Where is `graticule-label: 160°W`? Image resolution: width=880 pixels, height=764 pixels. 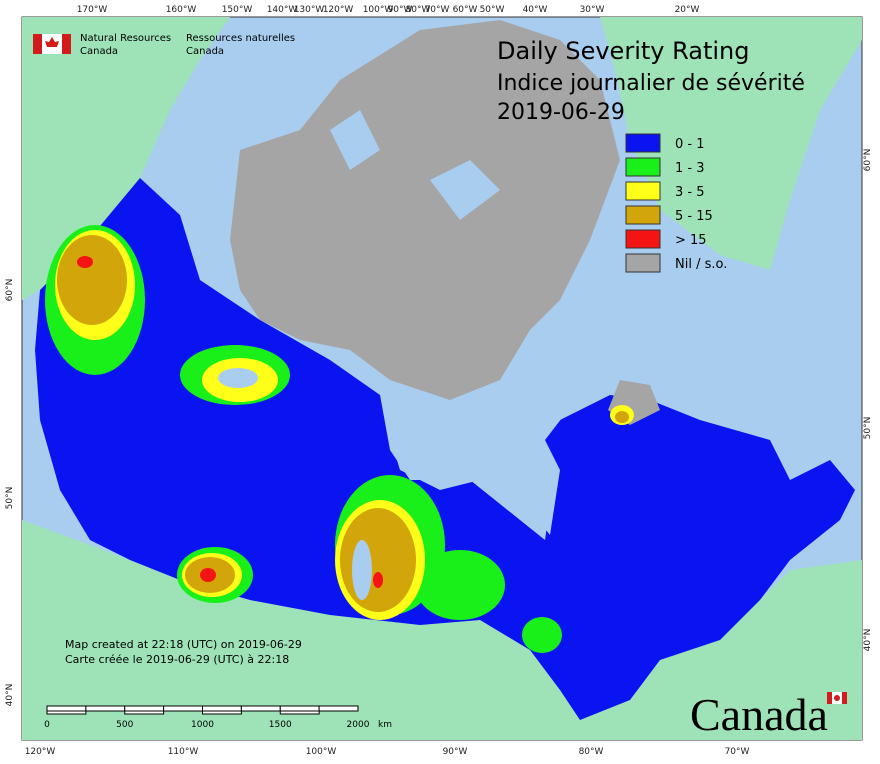 graticule-label: 160°W is located at coordinates (181, 10).